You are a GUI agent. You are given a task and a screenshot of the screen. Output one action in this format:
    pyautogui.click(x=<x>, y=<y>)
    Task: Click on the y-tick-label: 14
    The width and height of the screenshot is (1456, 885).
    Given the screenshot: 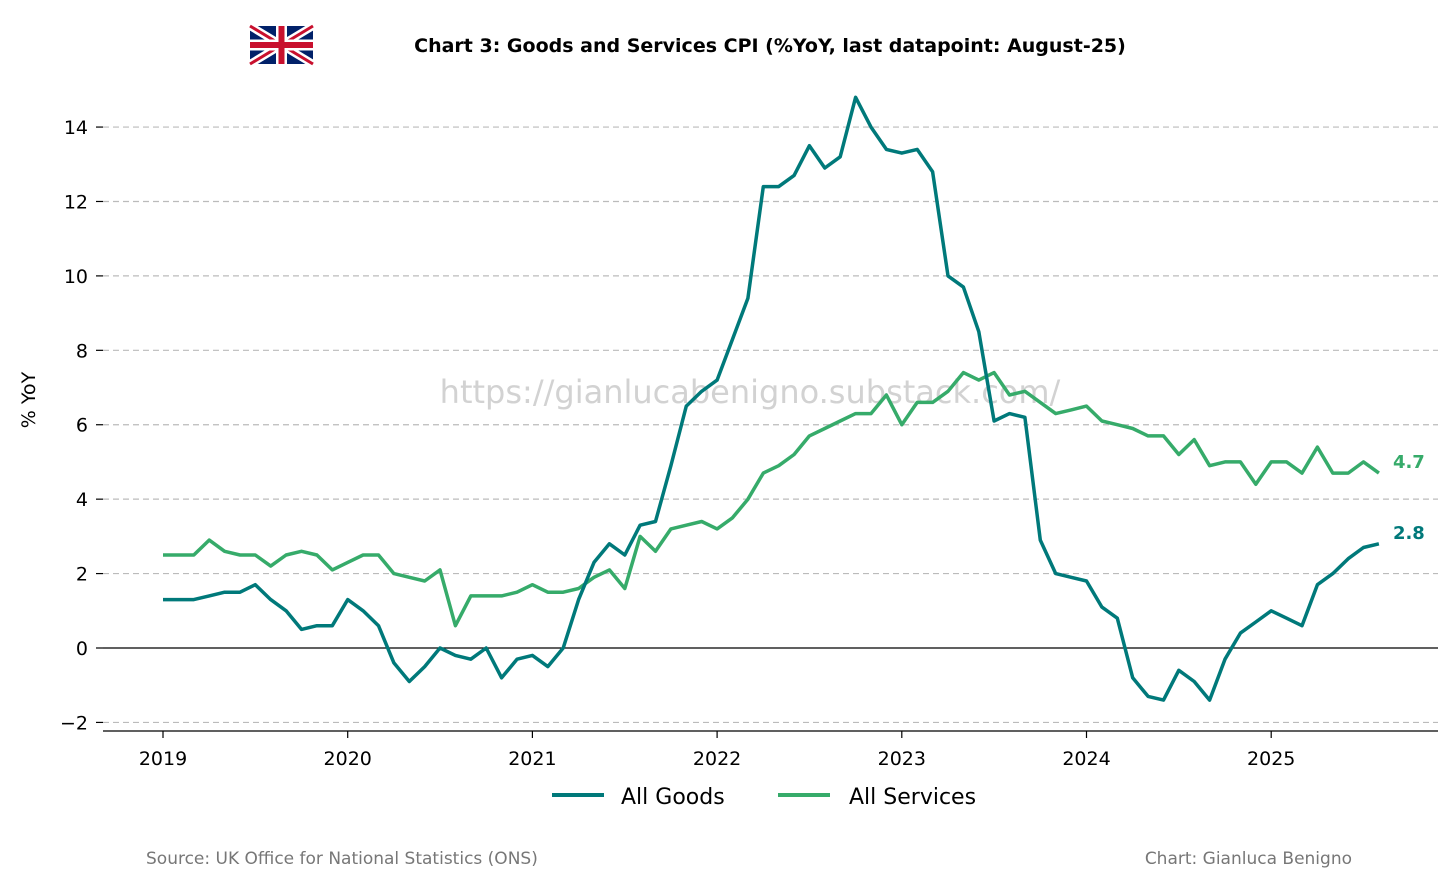 What is the action you would take?
    pyautogui.click(x=76, y=128)
    